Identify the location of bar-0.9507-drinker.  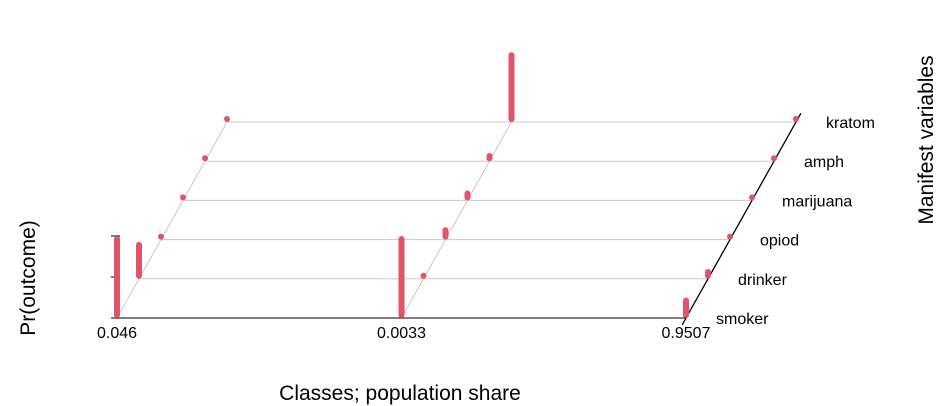
(708, 273).